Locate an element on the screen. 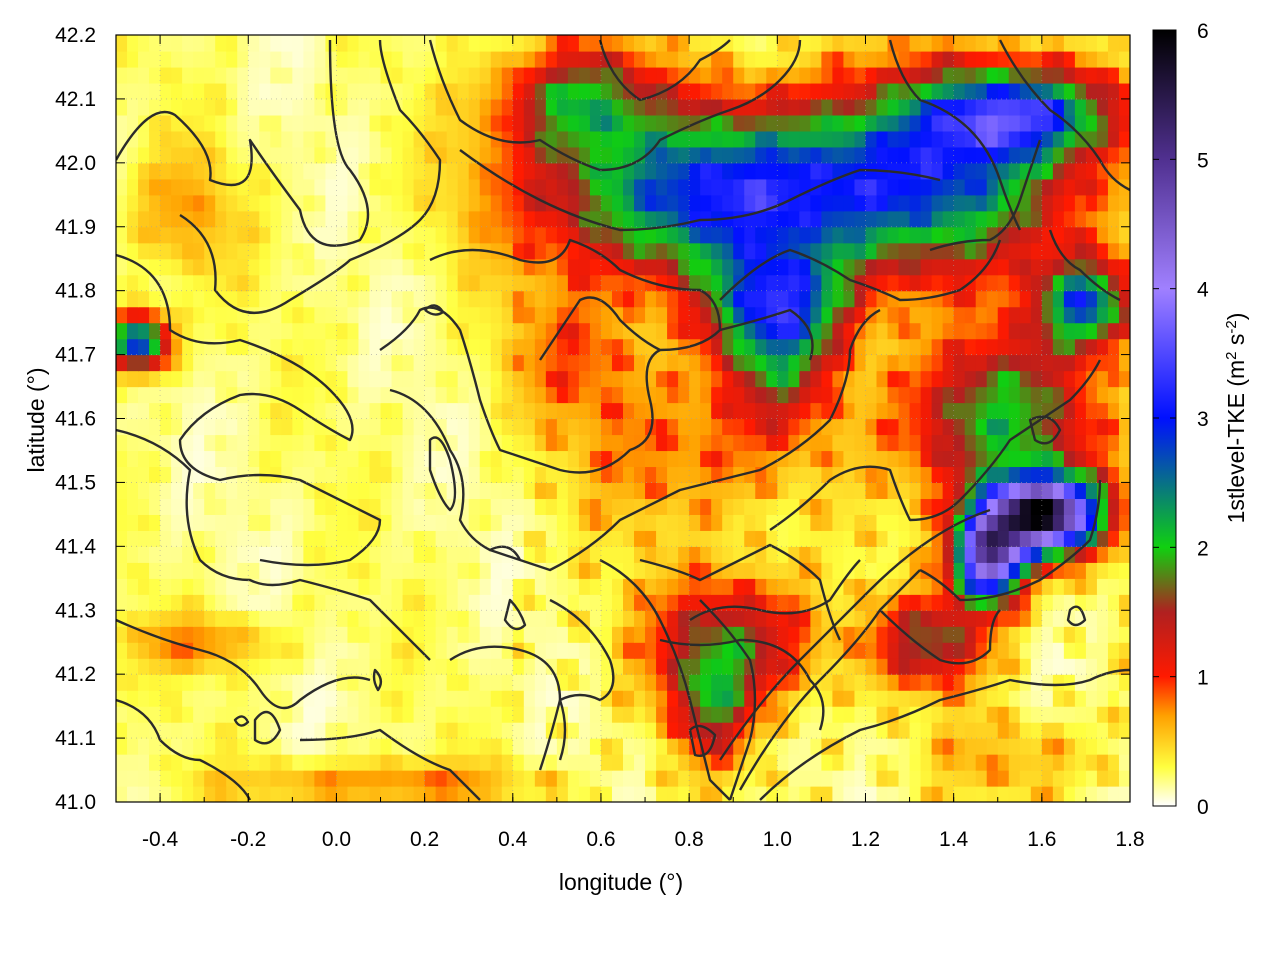  y-tick-label: 41.1 is located at coordinates (75, 738).